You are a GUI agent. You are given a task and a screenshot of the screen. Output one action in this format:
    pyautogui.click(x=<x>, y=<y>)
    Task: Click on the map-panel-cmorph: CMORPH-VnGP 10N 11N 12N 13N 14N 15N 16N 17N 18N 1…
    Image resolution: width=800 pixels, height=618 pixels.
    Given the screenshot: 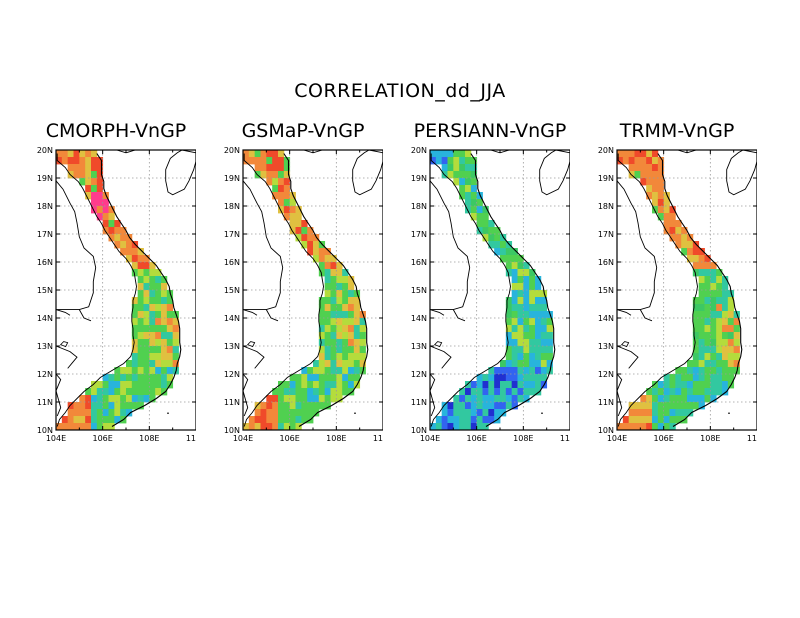 What is the action you would take?
    pyautogui.click(x=121, y=285)
    